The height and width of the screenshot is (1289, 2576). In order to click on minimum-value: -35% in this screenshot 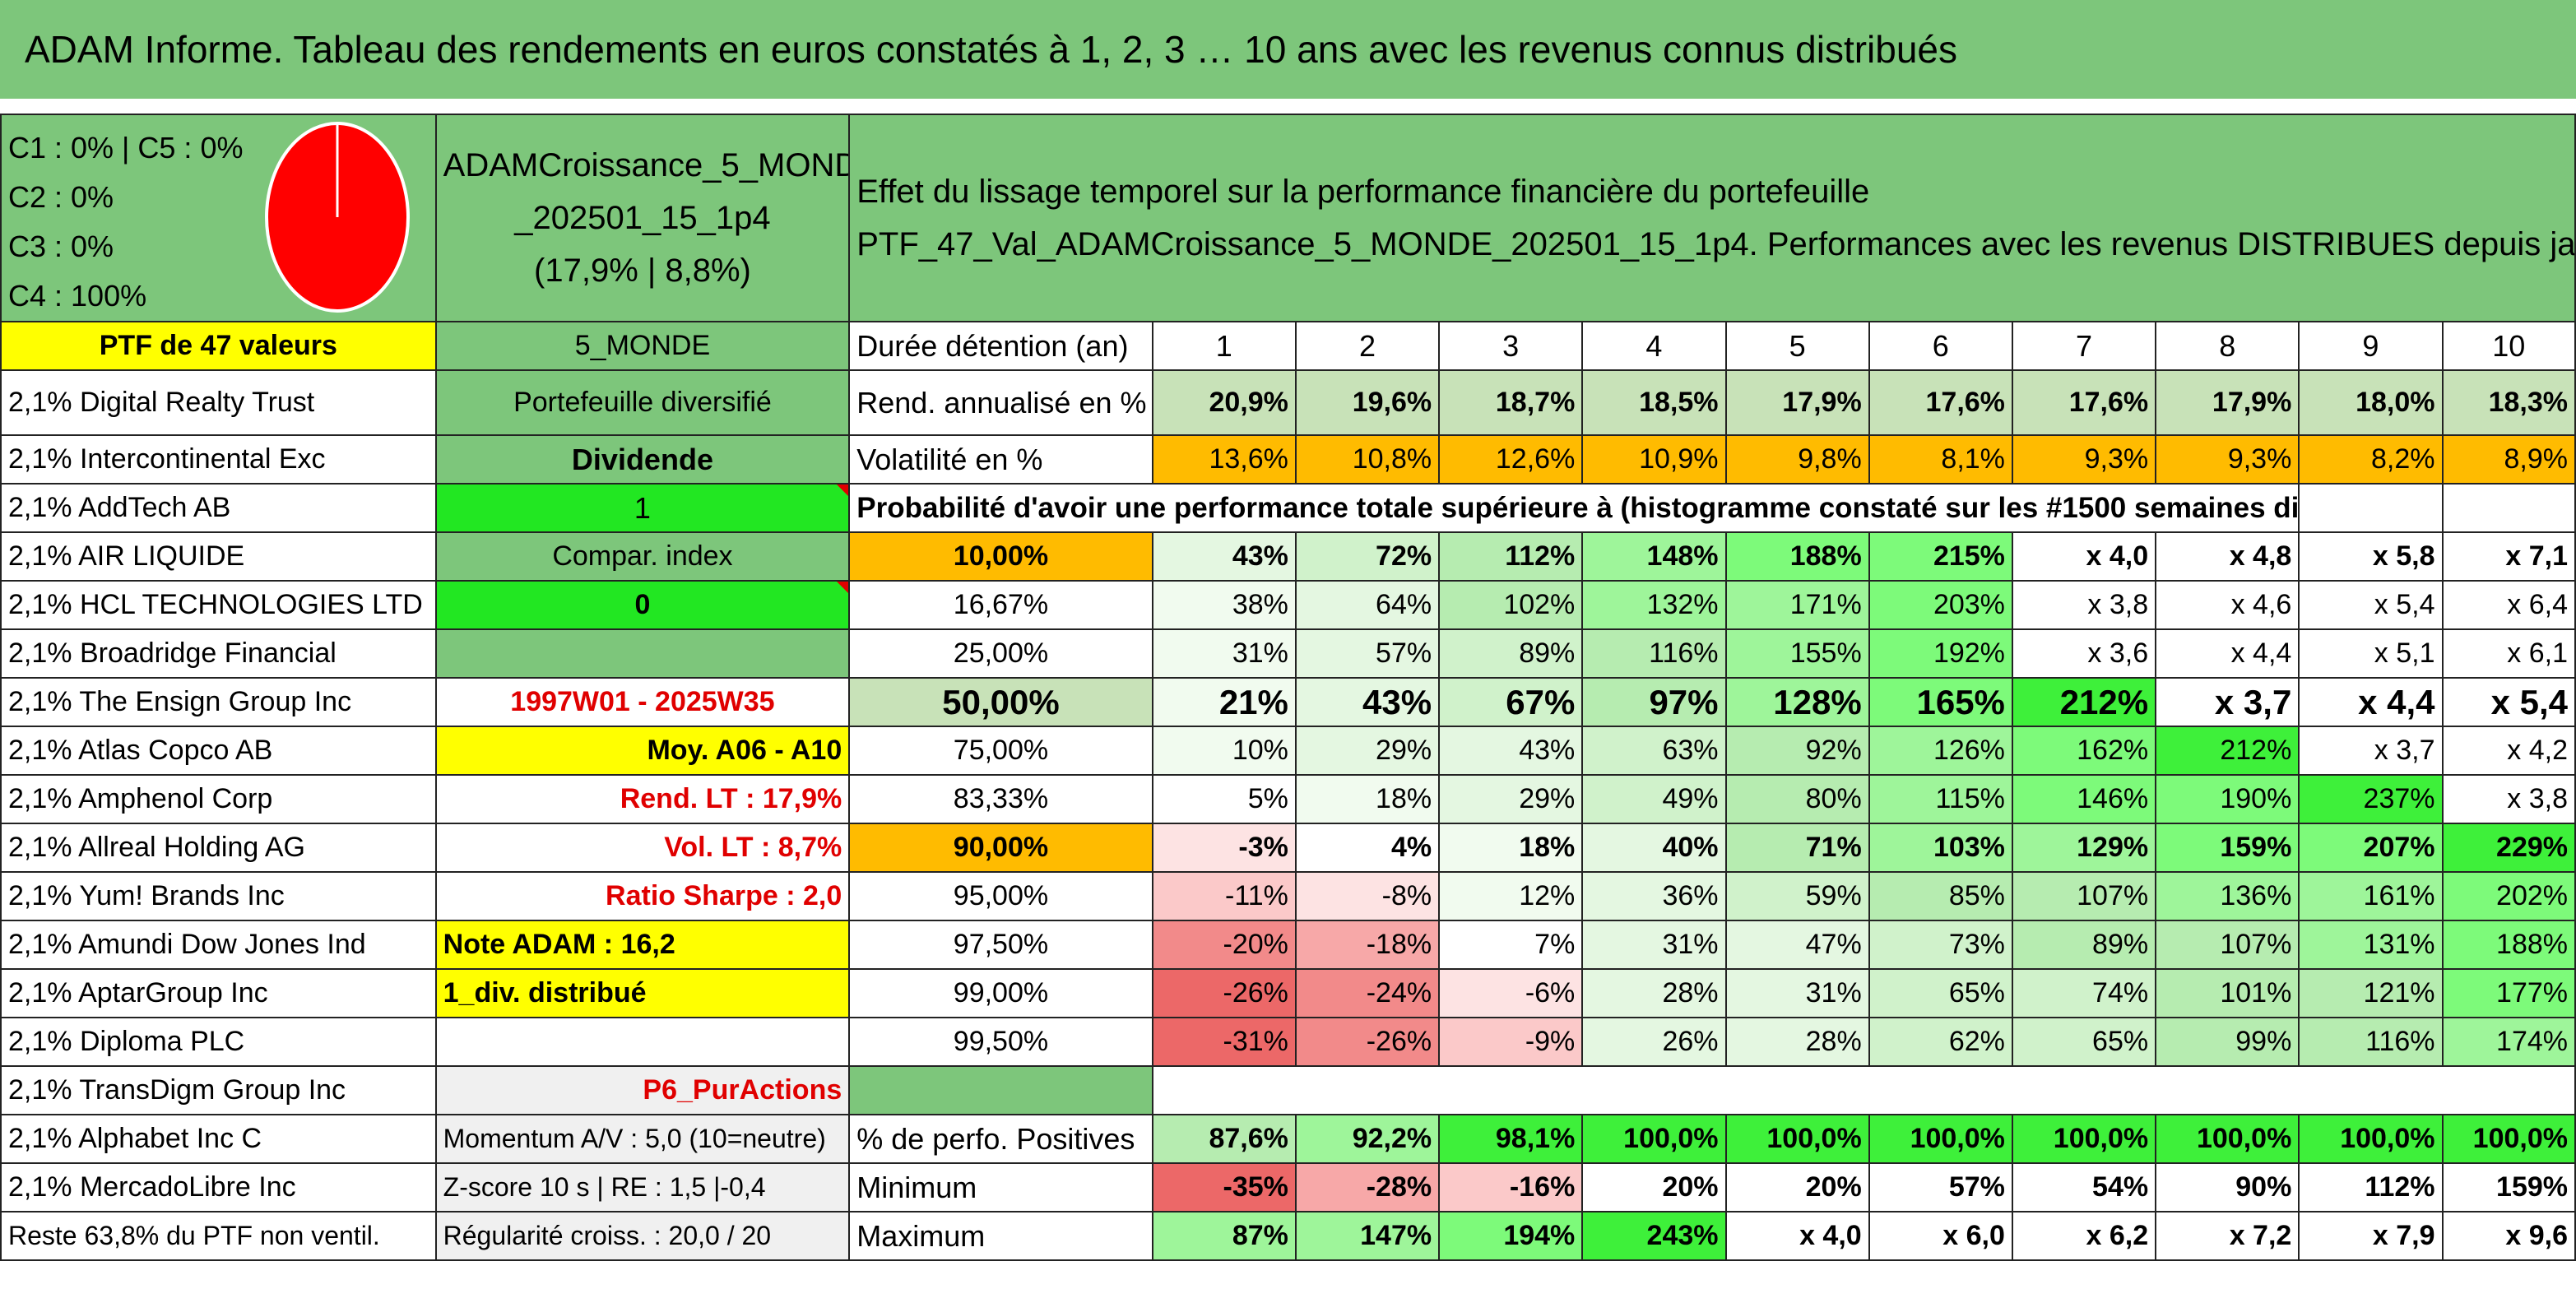, I will do `click(1224, 1187)`.